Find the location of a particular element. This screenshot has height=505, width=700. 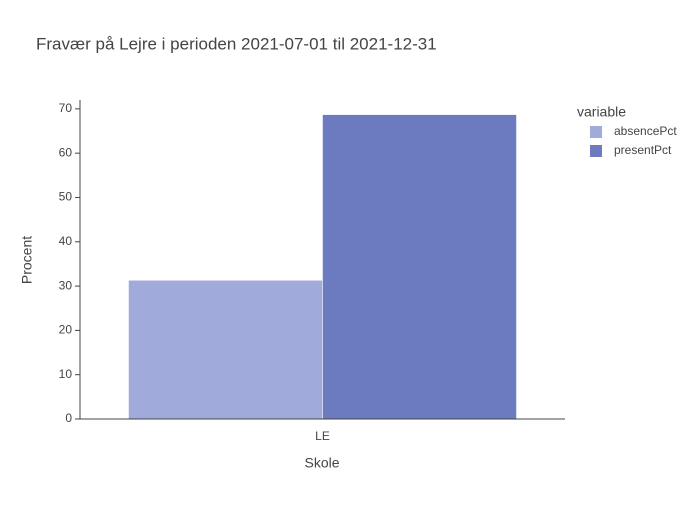

legend-title: variable is located at coordinates (601, 112).